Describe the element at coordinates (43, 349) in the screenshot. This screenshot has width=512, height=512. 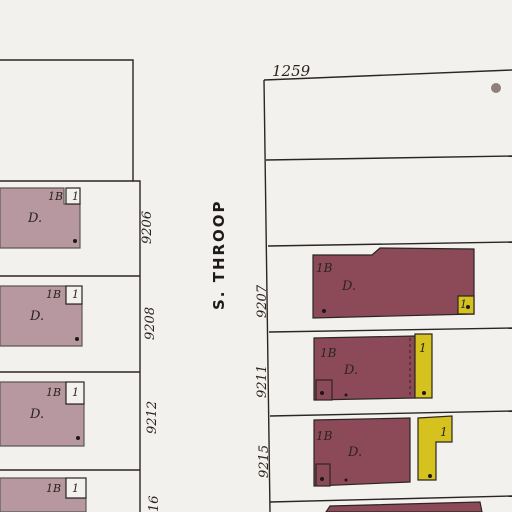
I see `west-buildings` at that location.